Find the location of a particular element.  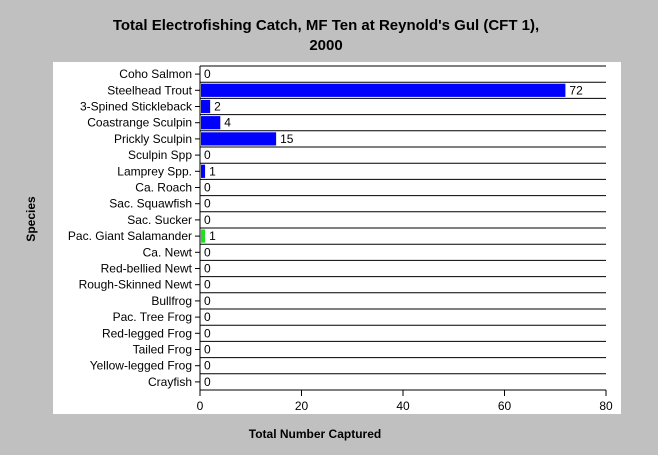

category-label: Sculpin Spp is located at coordinates (160, 155).